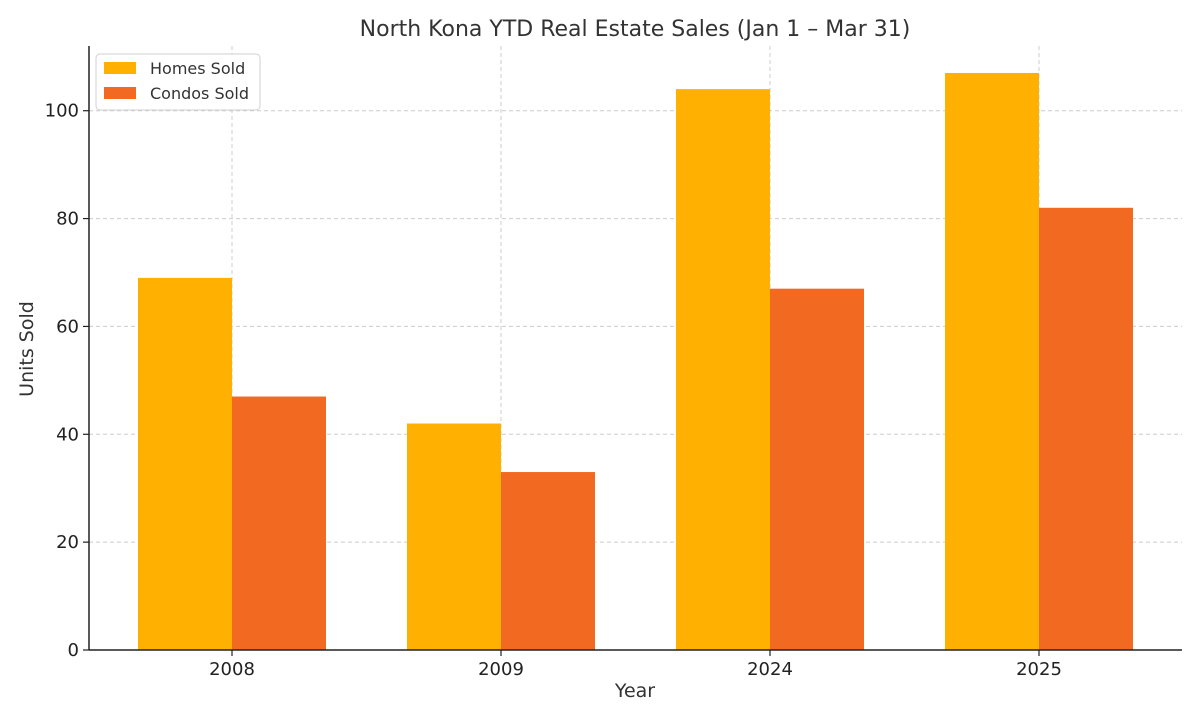 This screenshot has height=720, width=1200. What do you see at coordinates (67, 434) in the screenshot?
I see `y-tick-label: 40` at bounding box center [67, 434].